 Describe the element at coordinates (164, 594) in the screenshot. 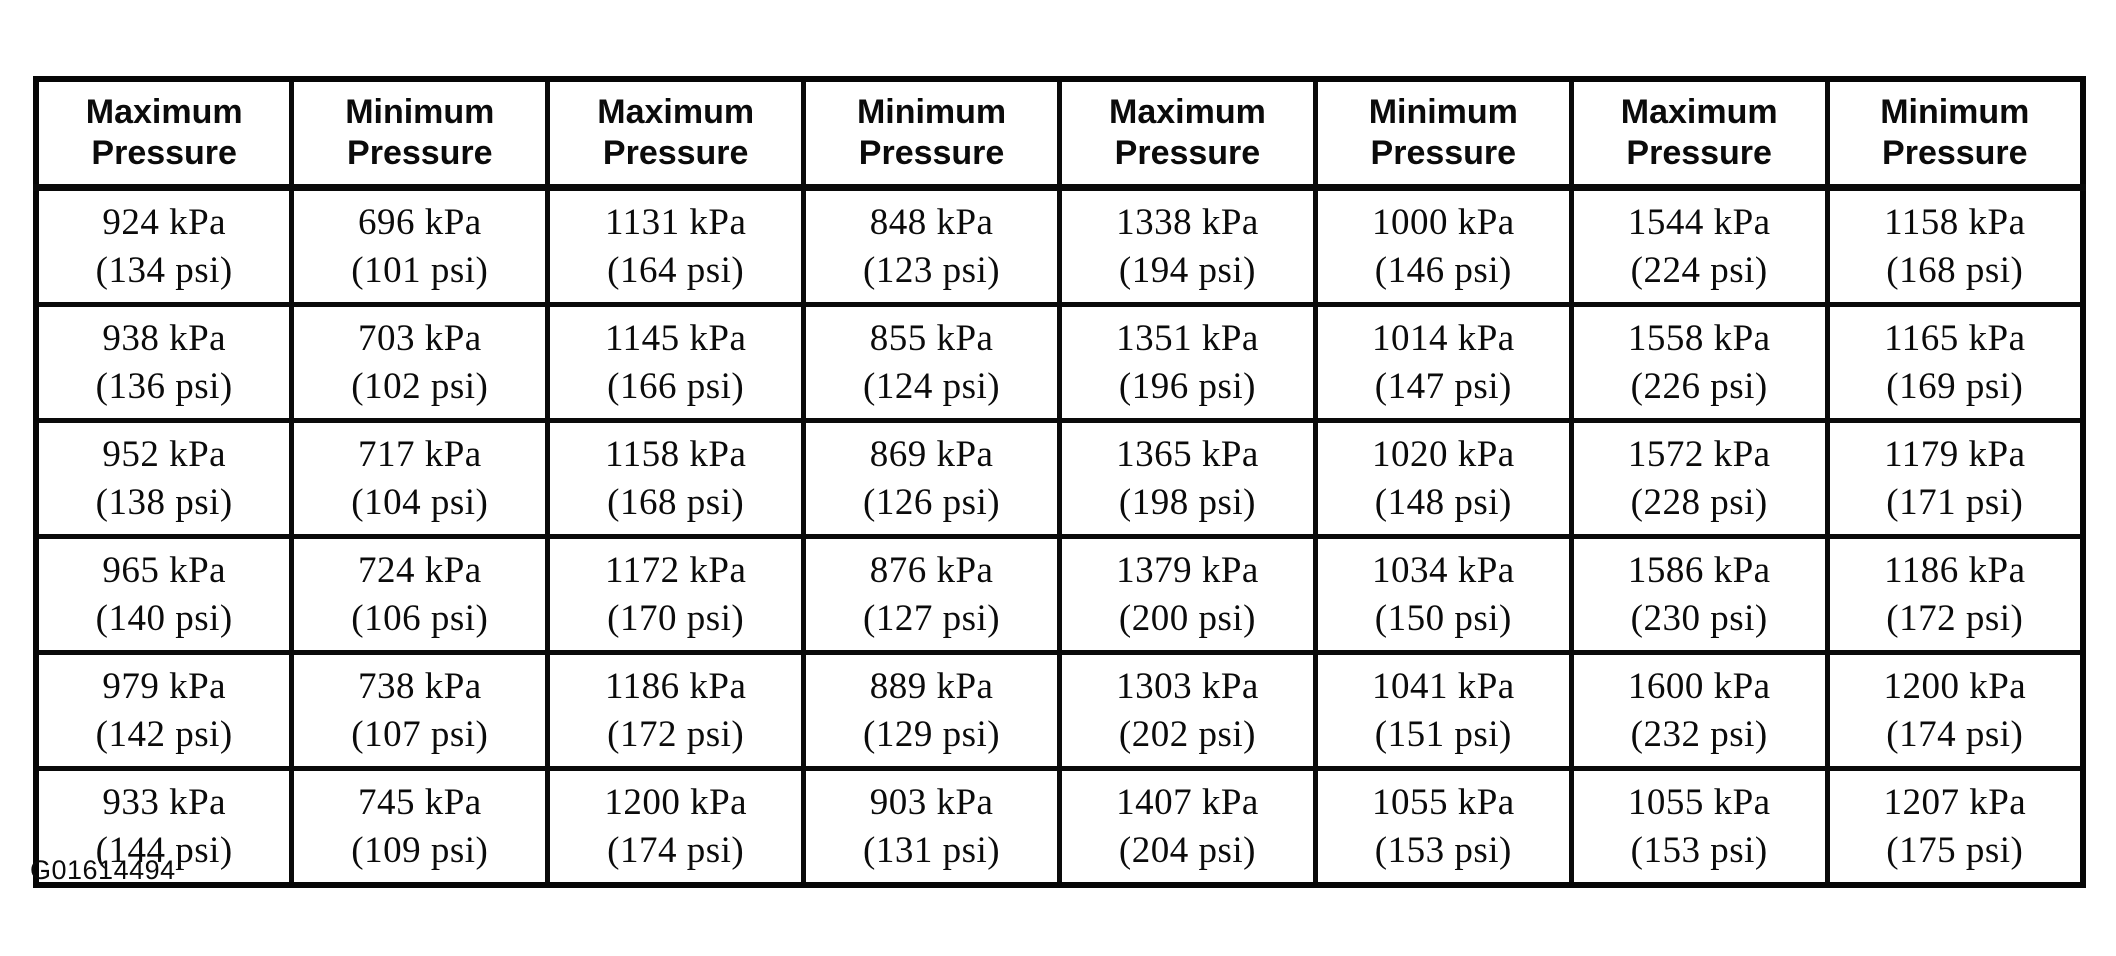

I see `pressure-cell: 965 kPa (140 psi)` at that location.